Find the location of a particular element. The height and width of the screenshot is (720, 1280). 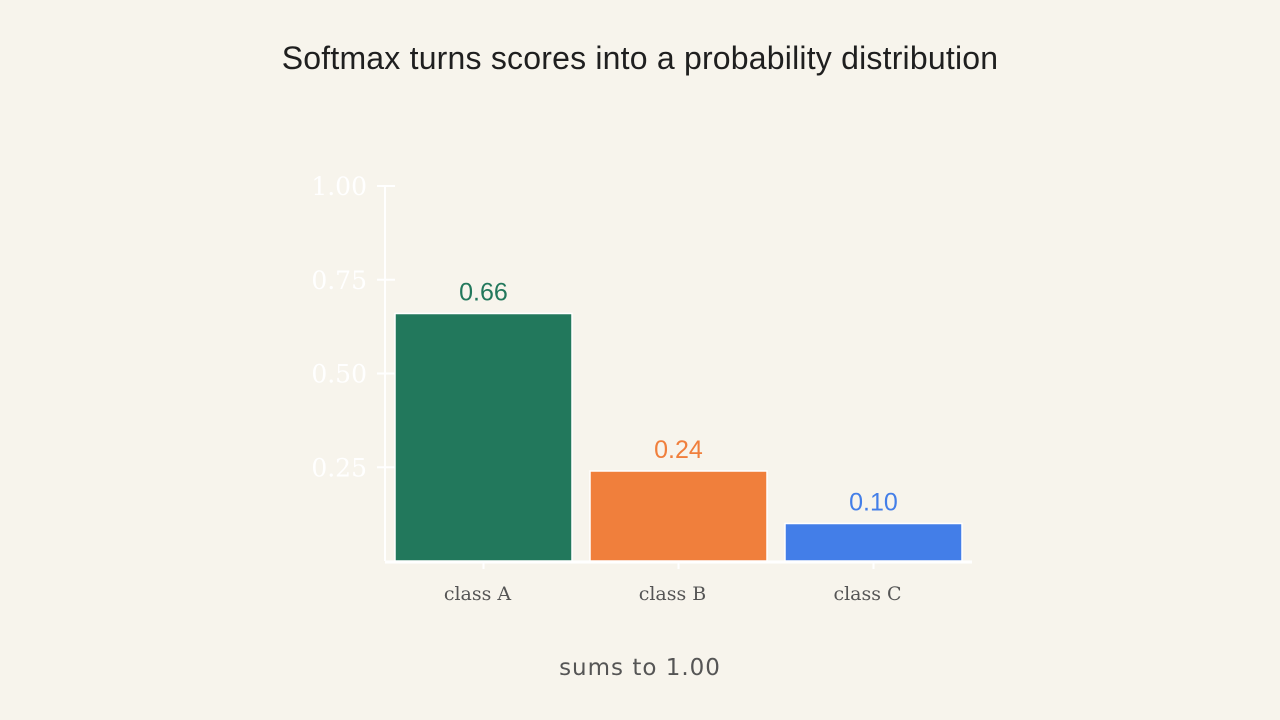

bar-value-label: 0.10 is located at coordinates (873, 503).